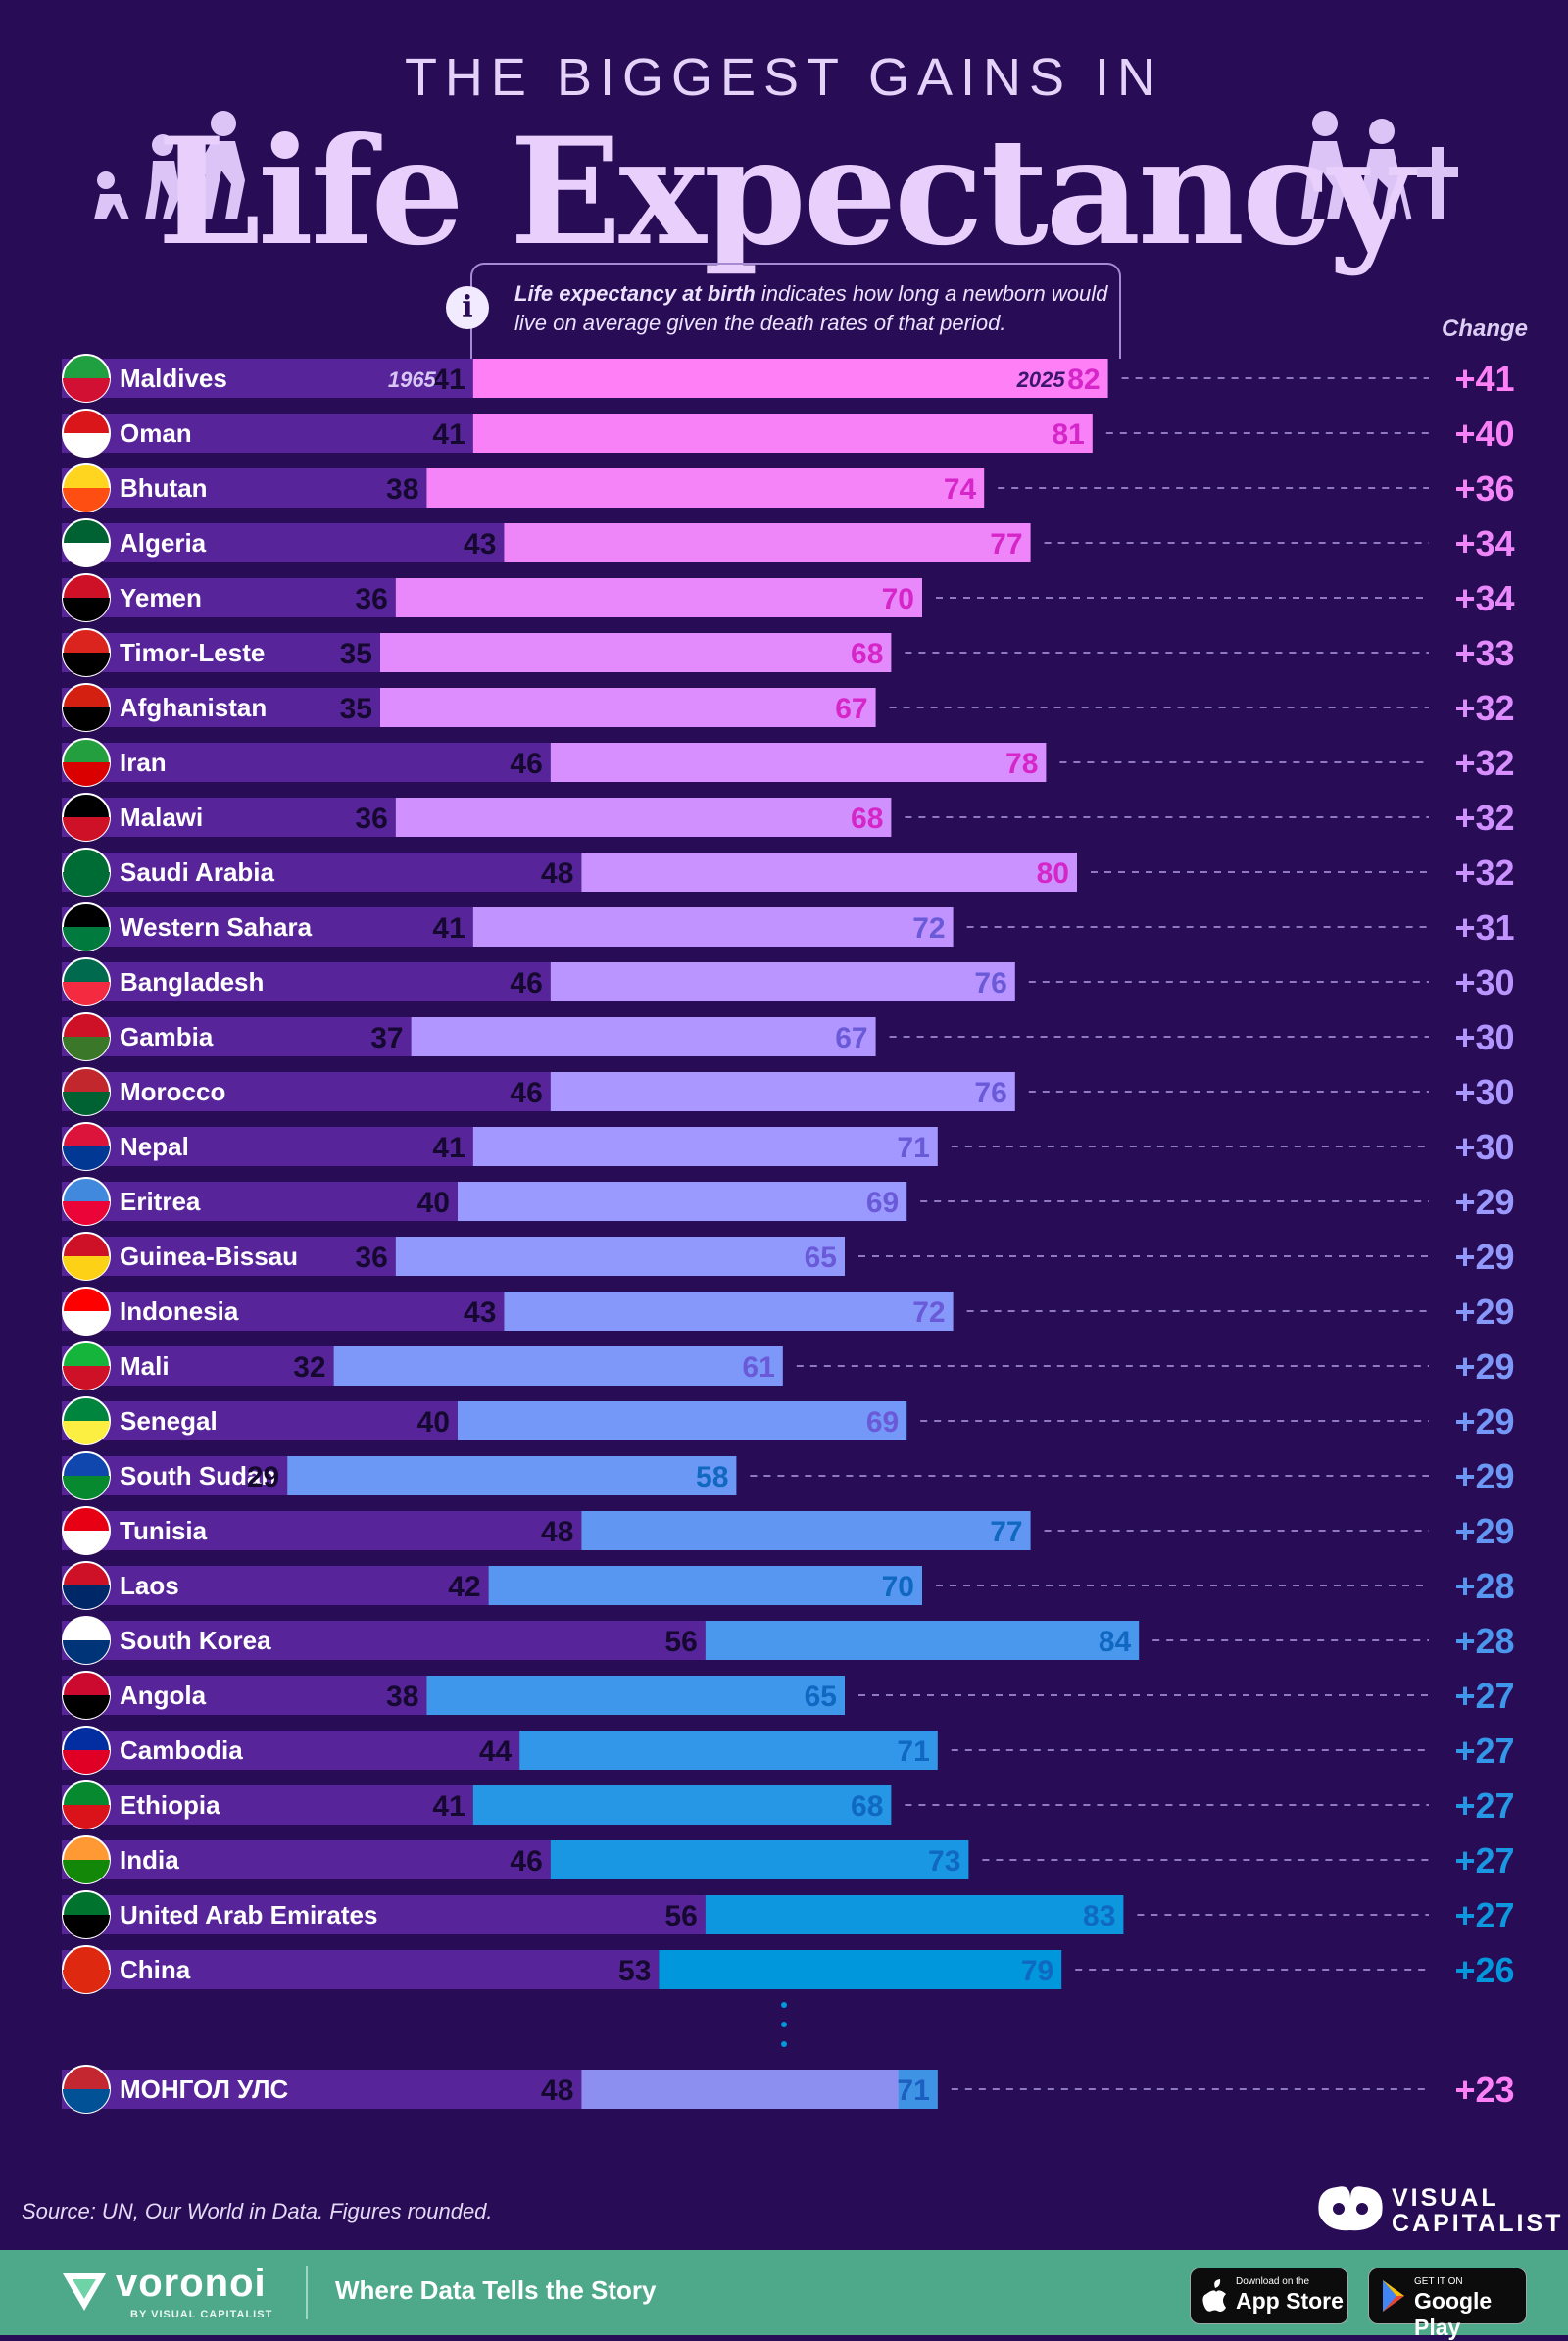 Image resolution: width=1568 pixels, height=2341 pixels. I want to click on value-2025-label: 61, so click(758, 1367).